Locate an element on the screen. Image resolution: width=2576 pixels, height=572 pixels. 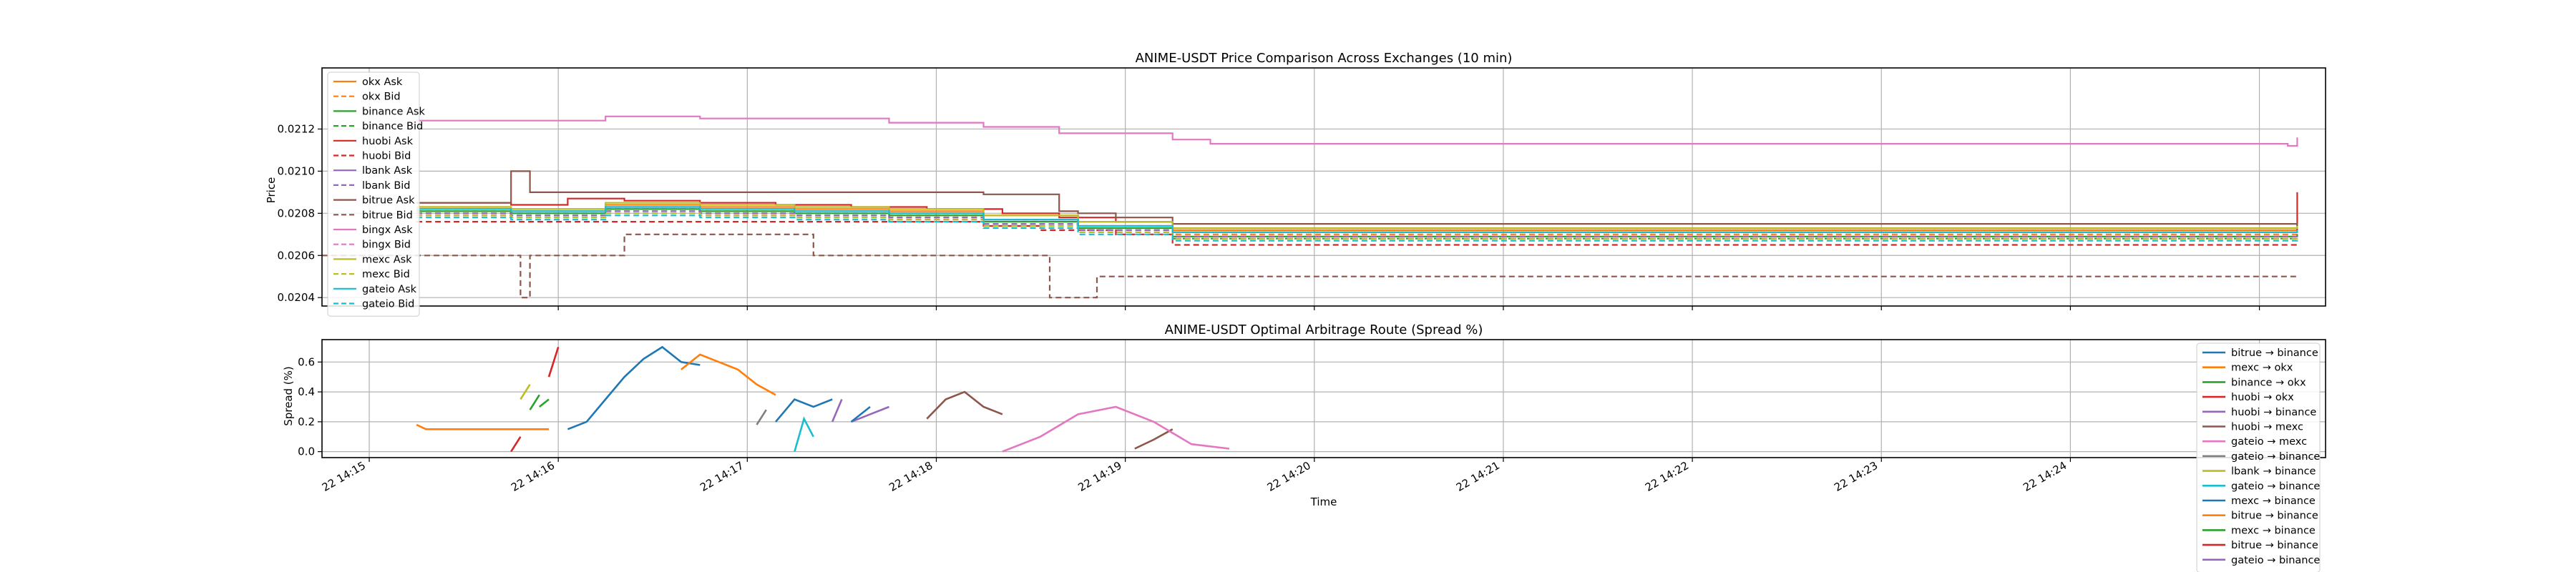
price-y-tick-label: 0.0210 is located at coordinates (297, 170).